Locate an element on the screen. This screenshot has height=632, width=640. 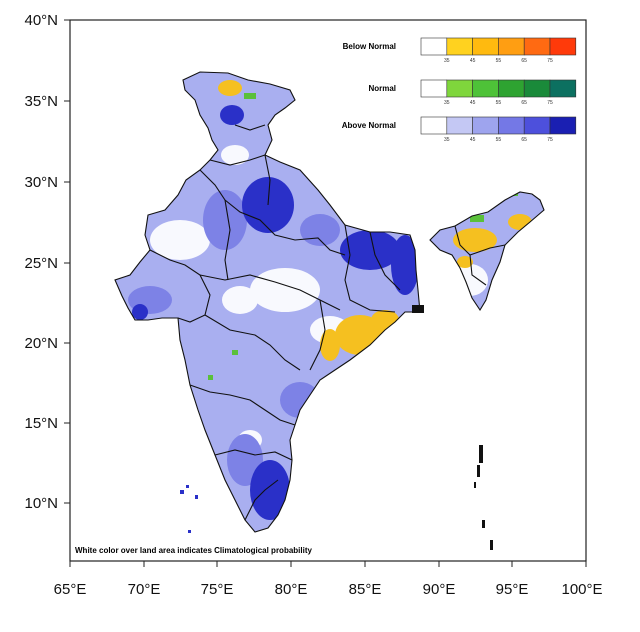
lat-tick-label: 15°N is located at coordinates (41, 423).